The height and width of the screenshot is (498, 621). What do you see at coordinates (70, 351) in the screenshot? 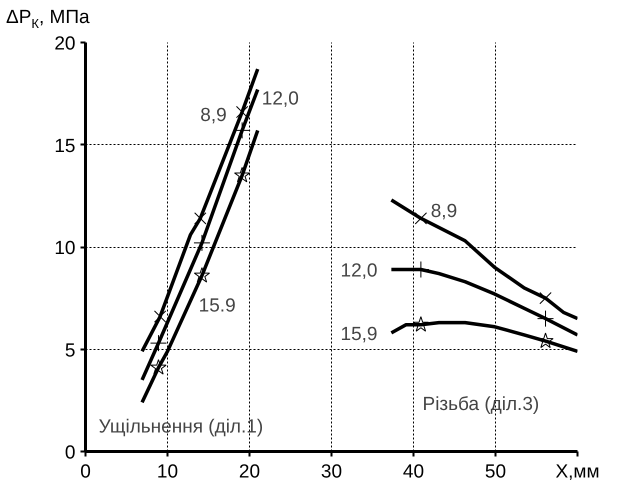
I see `y-tick-label: 5` at bounding box center [70, 351].